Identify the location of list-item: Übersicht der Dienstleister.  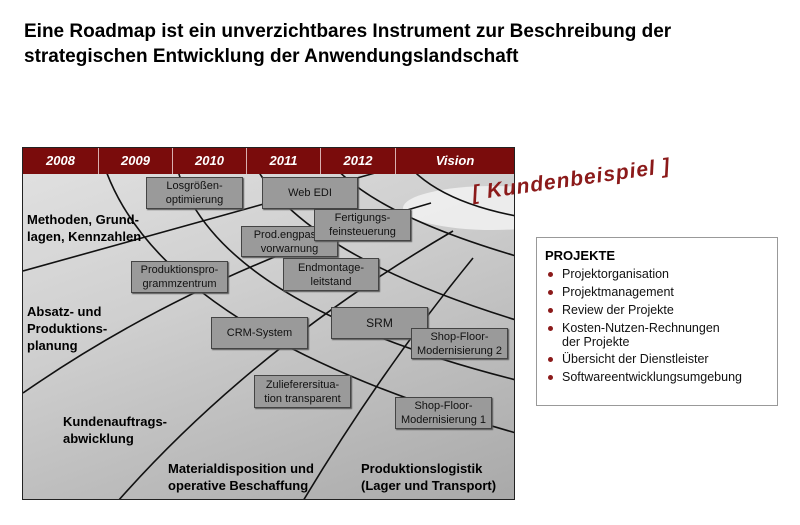
(657, 359).